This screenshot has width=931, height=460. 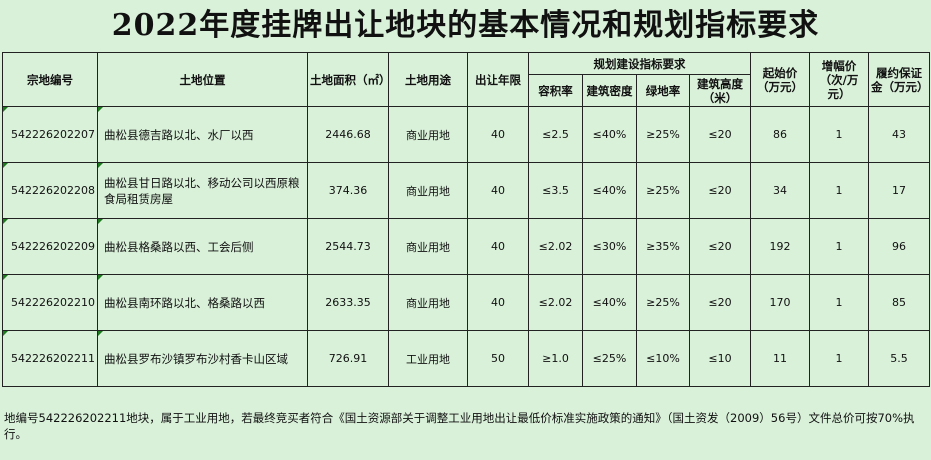 I want to click on header-term: 出让年限, so click(x=497, y=79).